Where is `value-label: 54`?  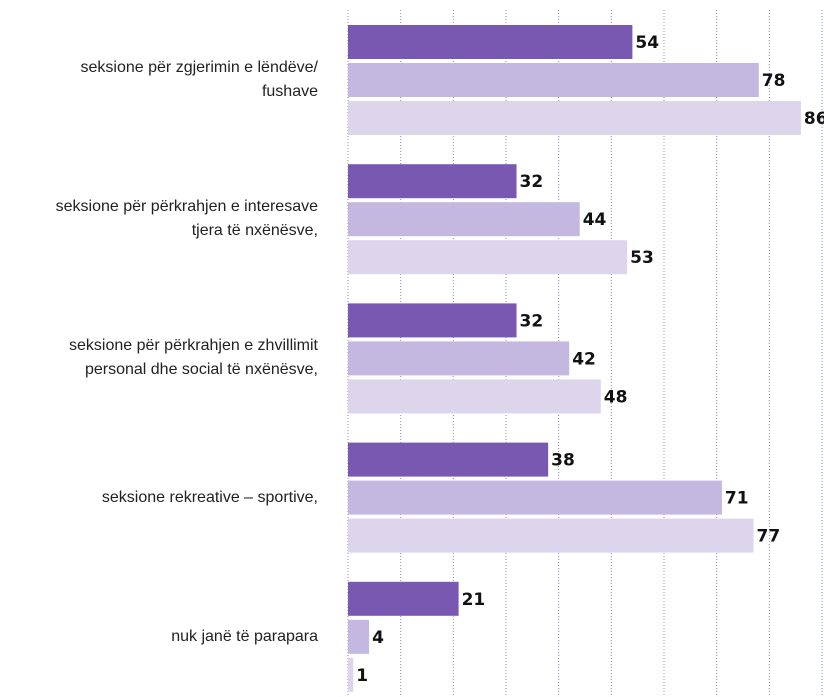
value-label: 54 is located at coordinates (647, 43).